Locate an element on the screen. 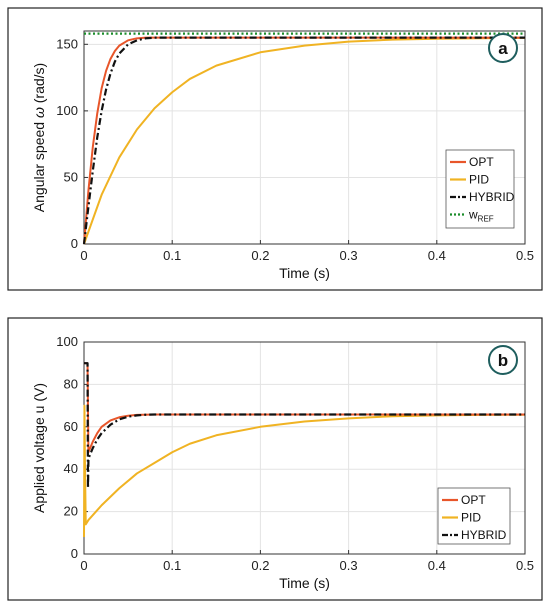 This screenshot has width=550, height=607. y-axis-label-unit: (rad/s) is located at coordinates (39, 85).